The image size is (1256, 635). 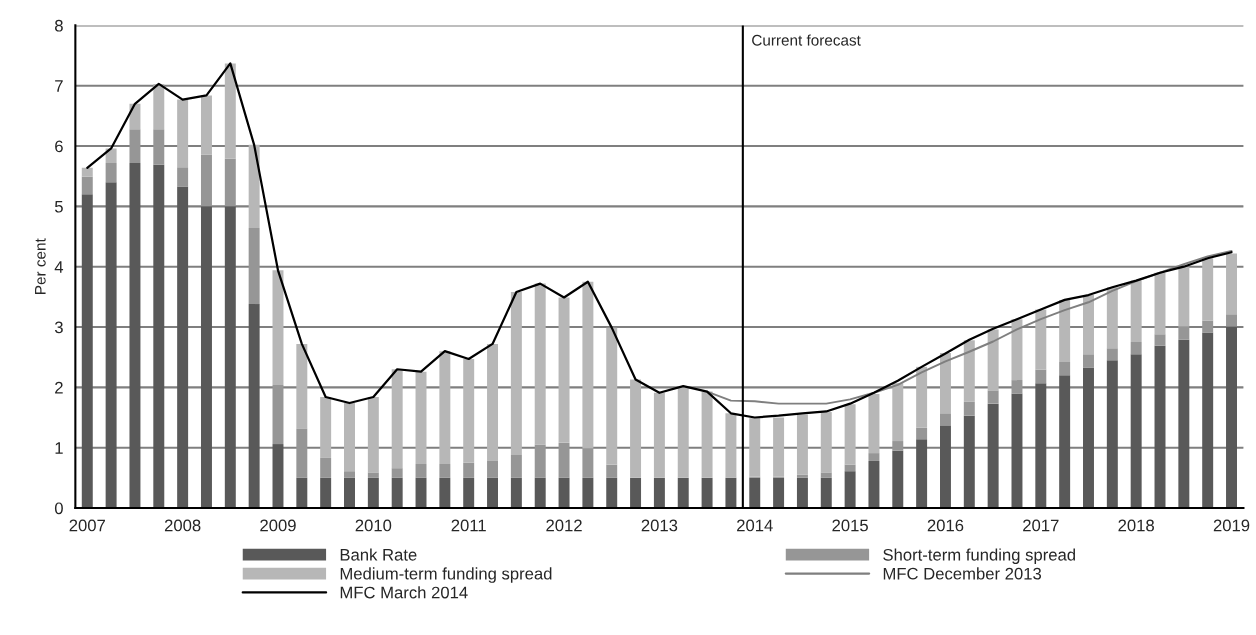 I want to click on x-tick-label: 2014, so click(x=755, y=525).